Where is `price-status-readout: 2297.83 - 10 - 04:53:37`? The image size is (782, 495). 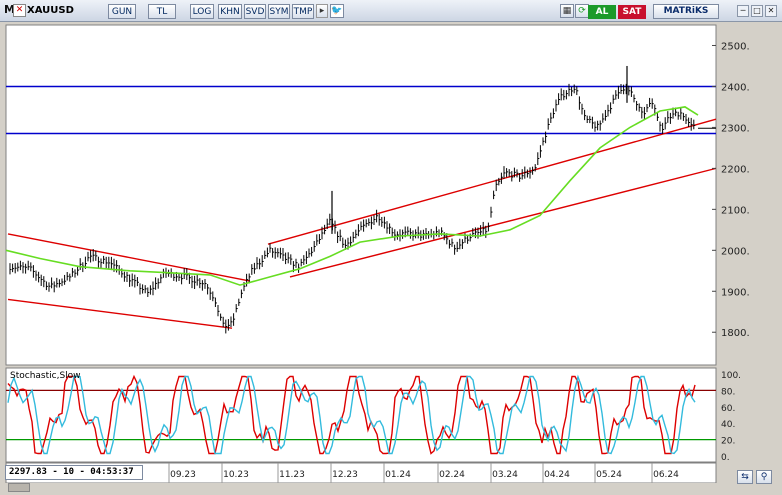
price-status-readout: 2297.83 - 10 - 04:53:37 is located at coordinates (74, 472).